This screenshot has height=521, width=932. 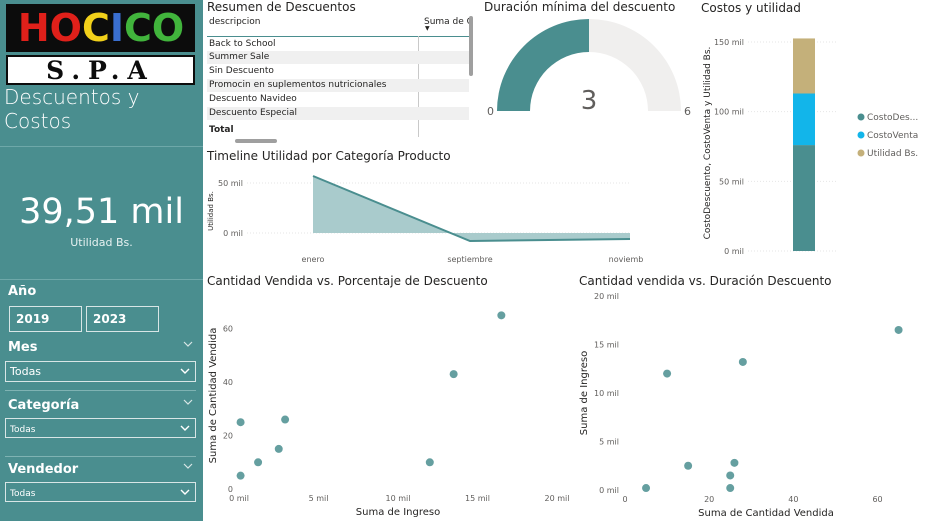 What do you see at coordinates (319, 498) in the screenshot?
I see `x-tick-label: 5 mil` at bounding box center [319, 498].